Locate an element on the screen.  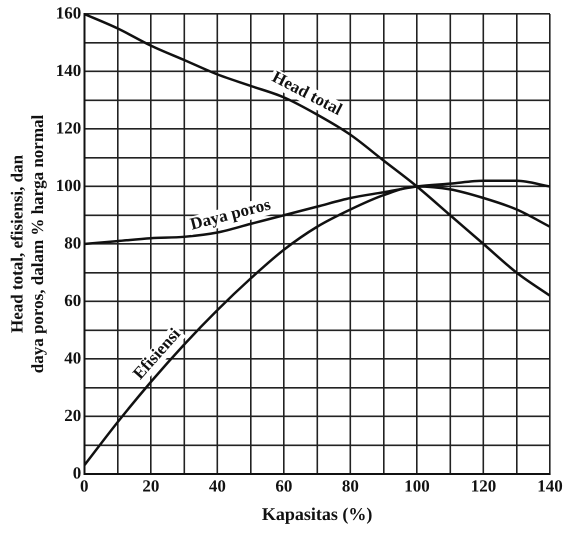
x-tick-label: 60 is located at coordinates (283, 486).